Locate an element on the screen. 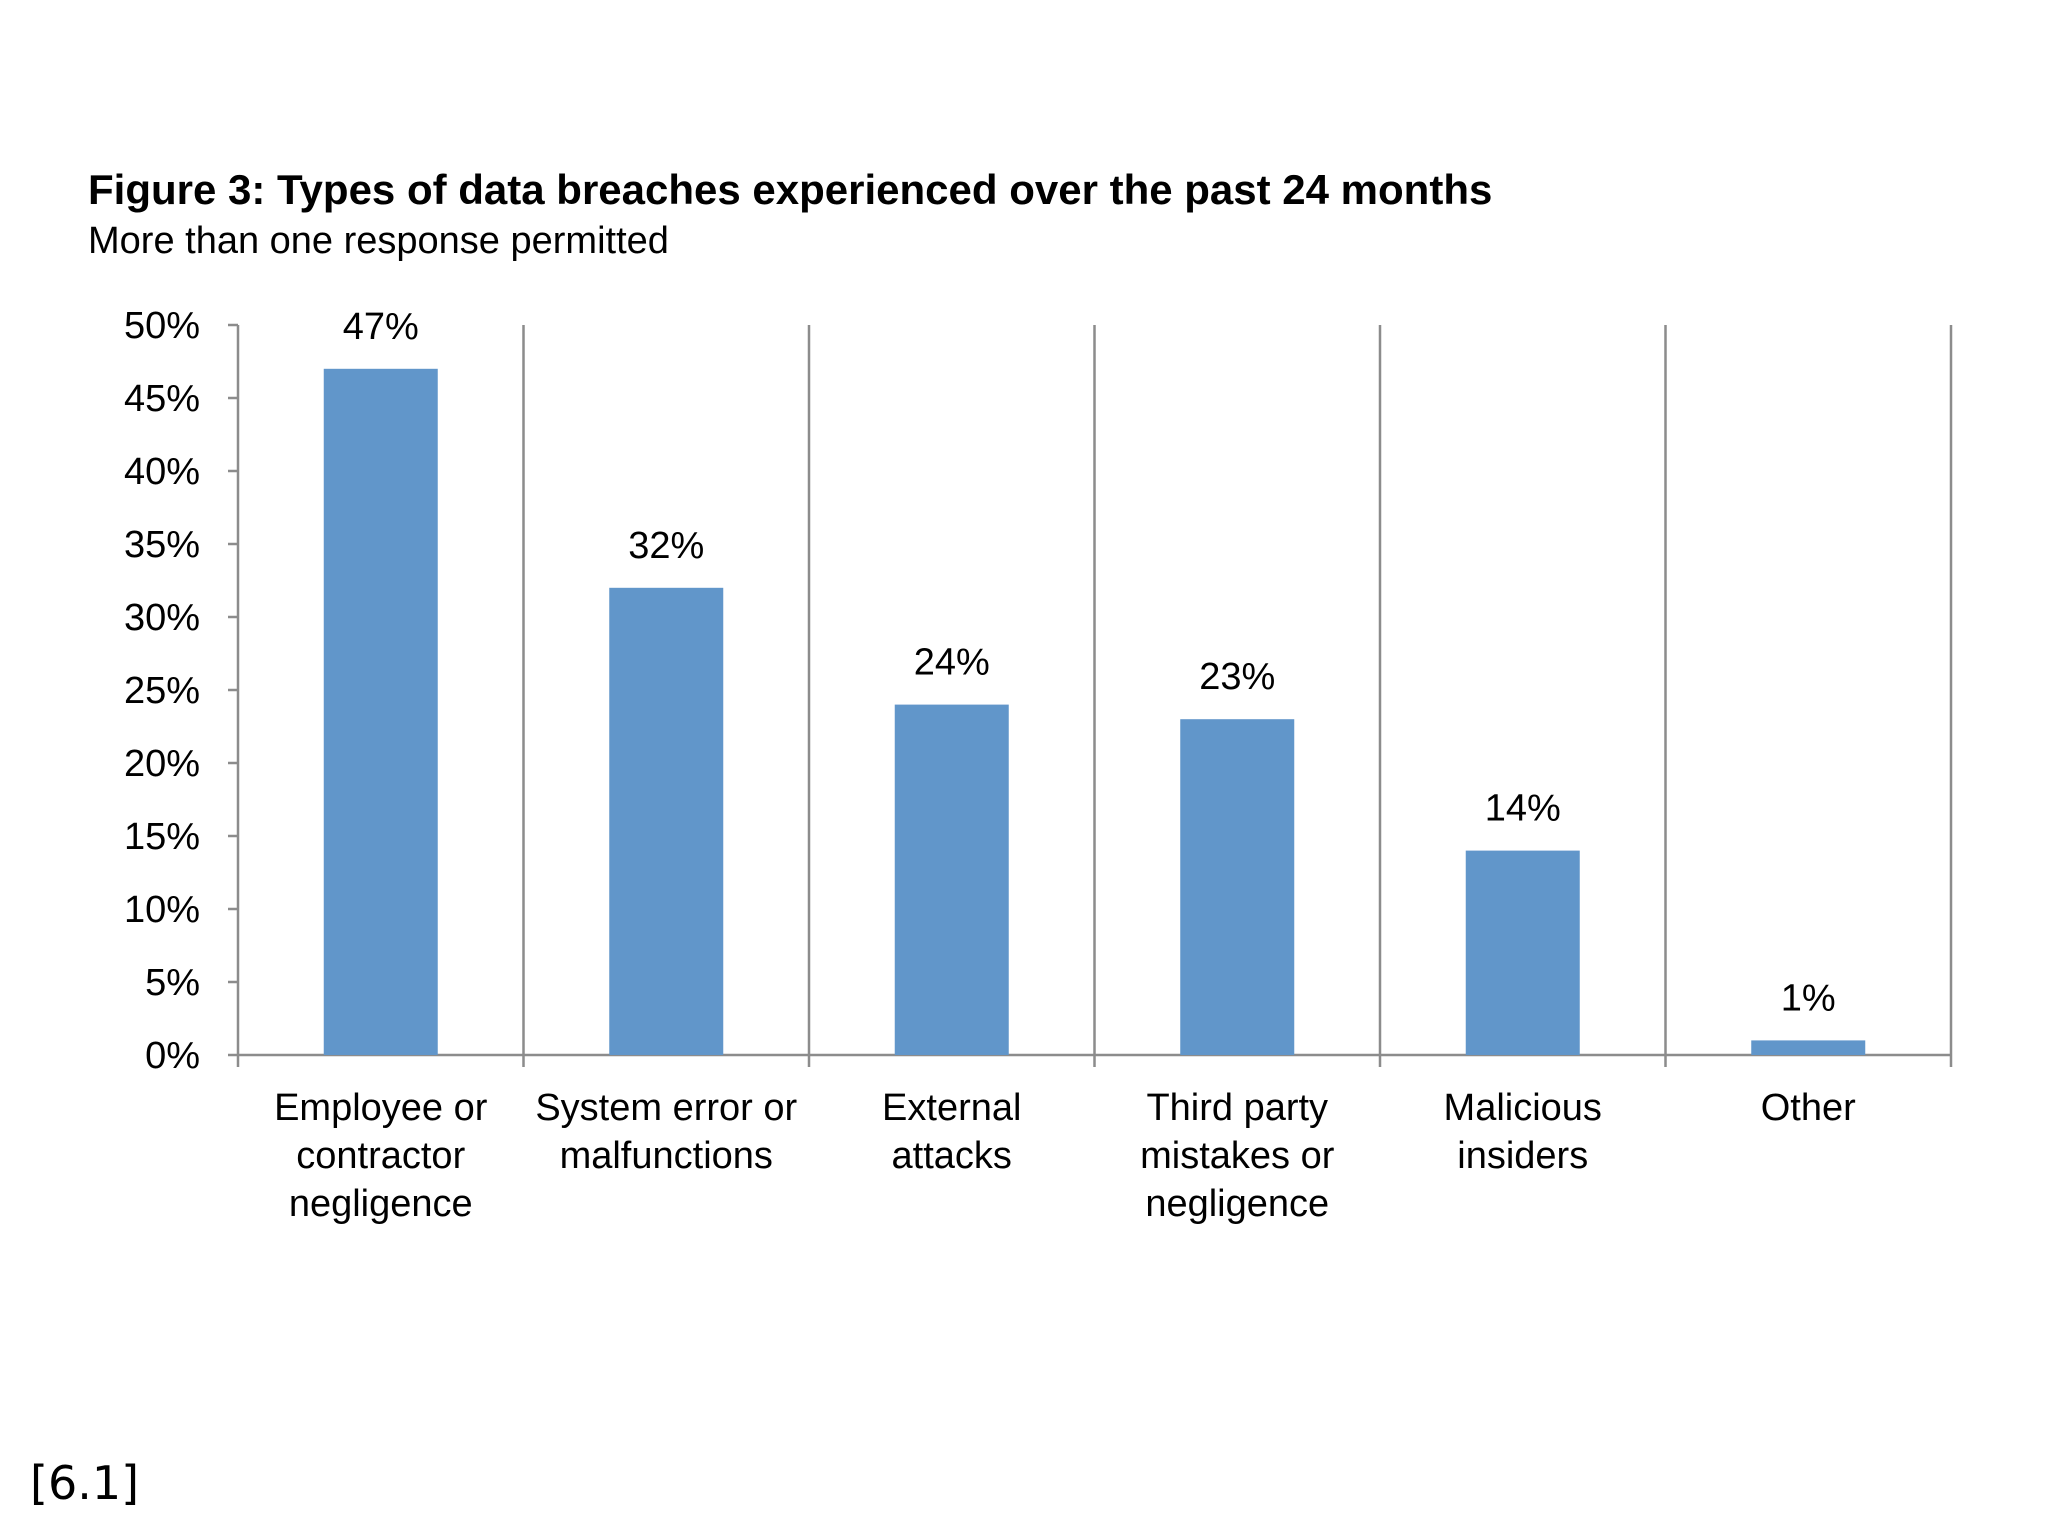 This screenshot has height=1536, width=2048. category-label-line: Third party is located at coordinates (1237, 1108).